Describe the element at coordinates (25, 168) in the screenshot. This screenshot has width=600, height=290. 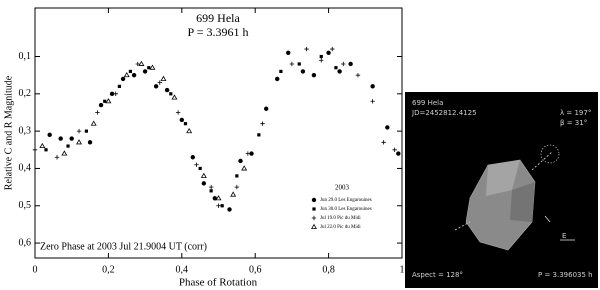
I see `y-tick-label: 0,4` at that location.